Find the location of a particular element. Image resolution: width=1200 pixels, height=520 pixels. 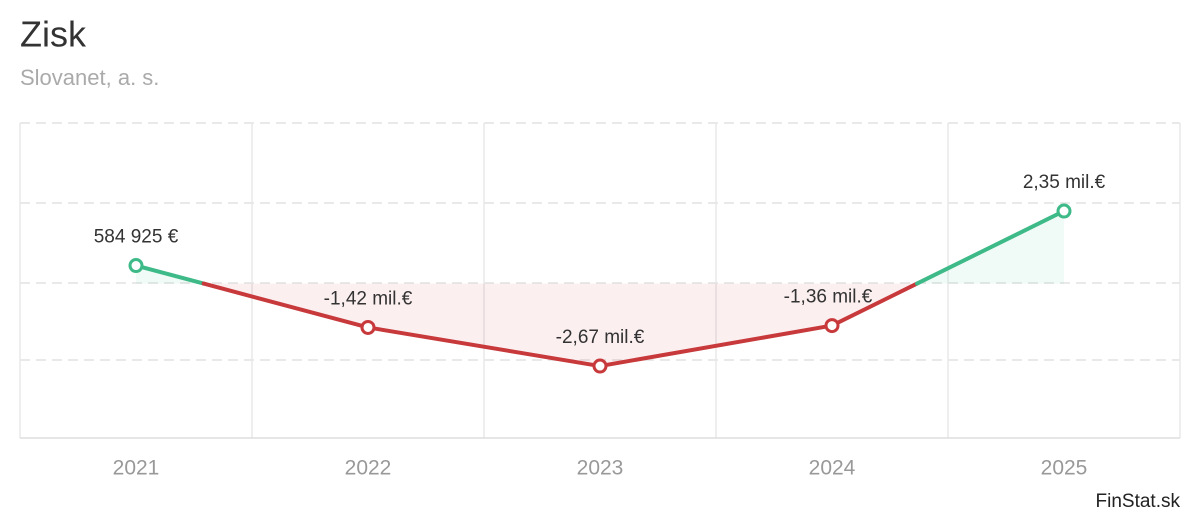

credit: FinStat.sk is located at coordinates (1138, 501).